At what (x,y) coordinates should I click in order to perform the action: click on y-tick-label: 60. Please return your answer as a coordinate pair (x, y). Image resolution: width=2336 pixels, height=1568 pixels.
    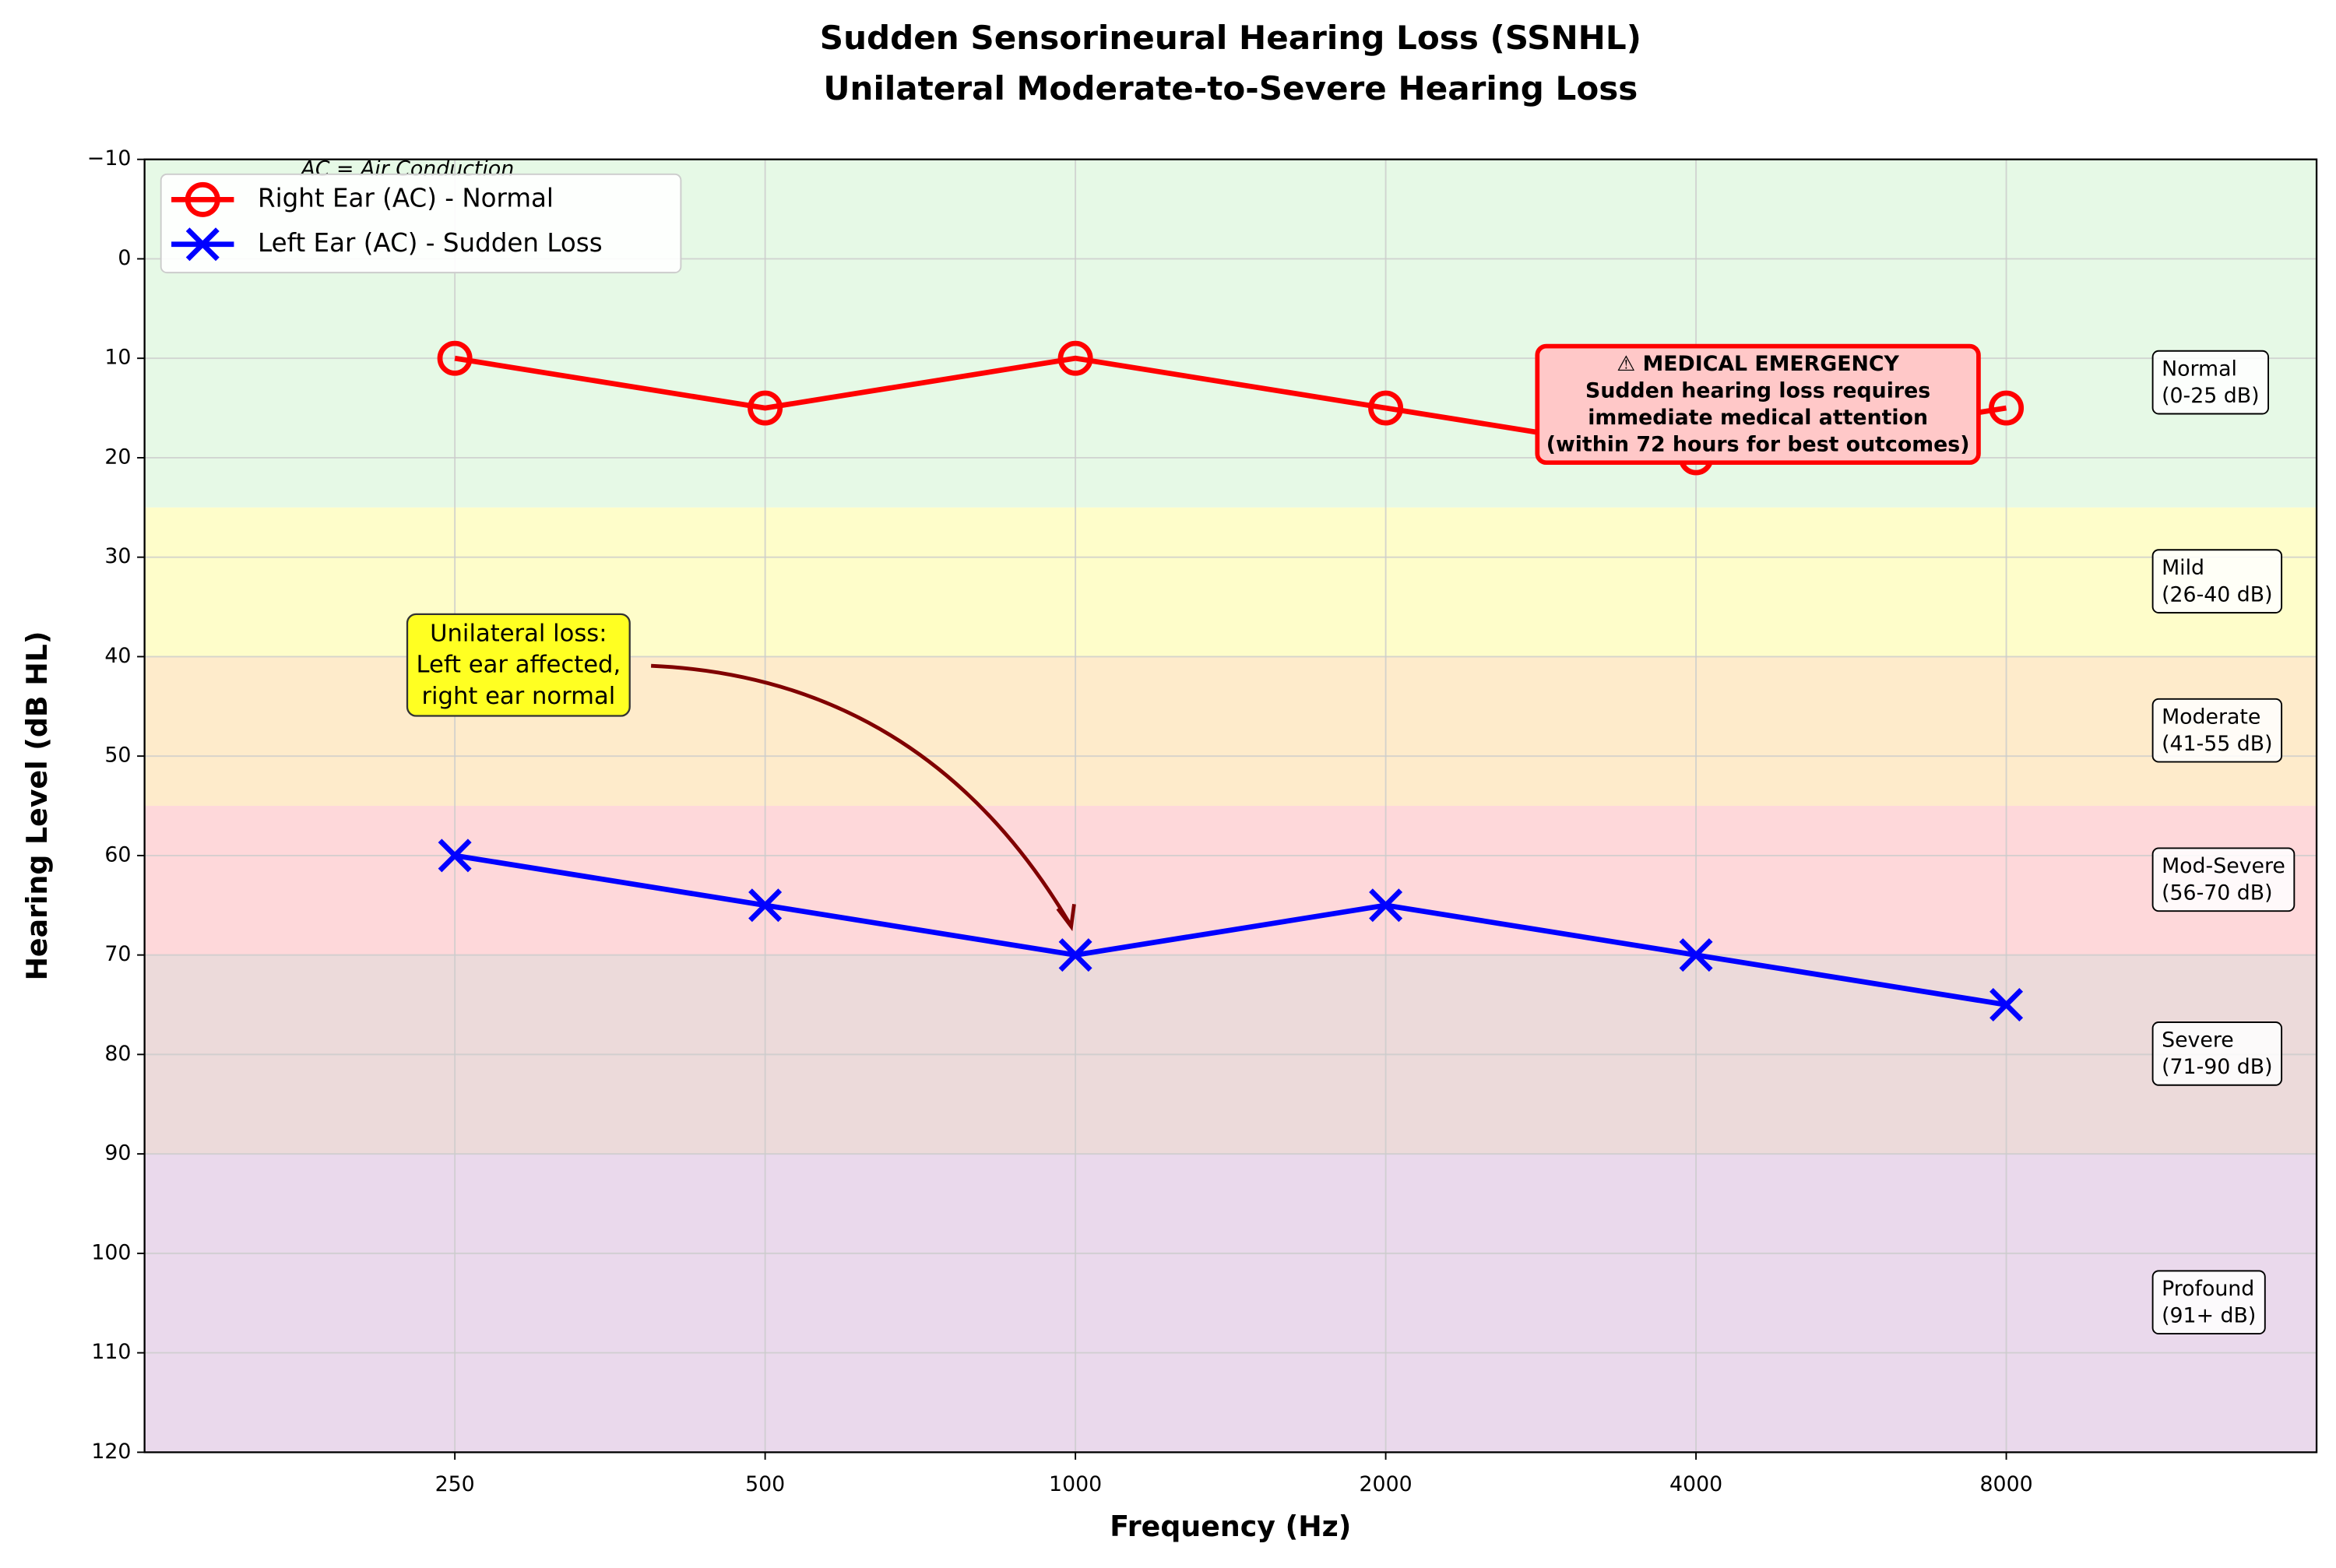
    Looking at the image, I should click on (117, 854).